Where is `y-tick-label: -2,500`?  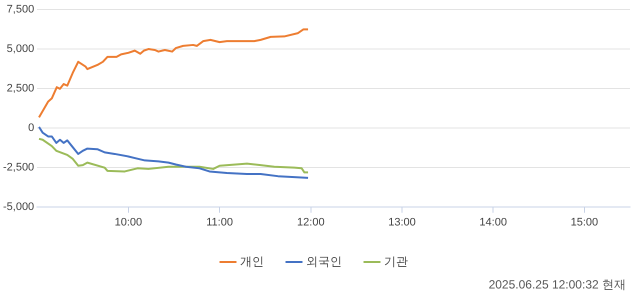
y-tick-label: -2,500 is located at coordinates (18, 167).